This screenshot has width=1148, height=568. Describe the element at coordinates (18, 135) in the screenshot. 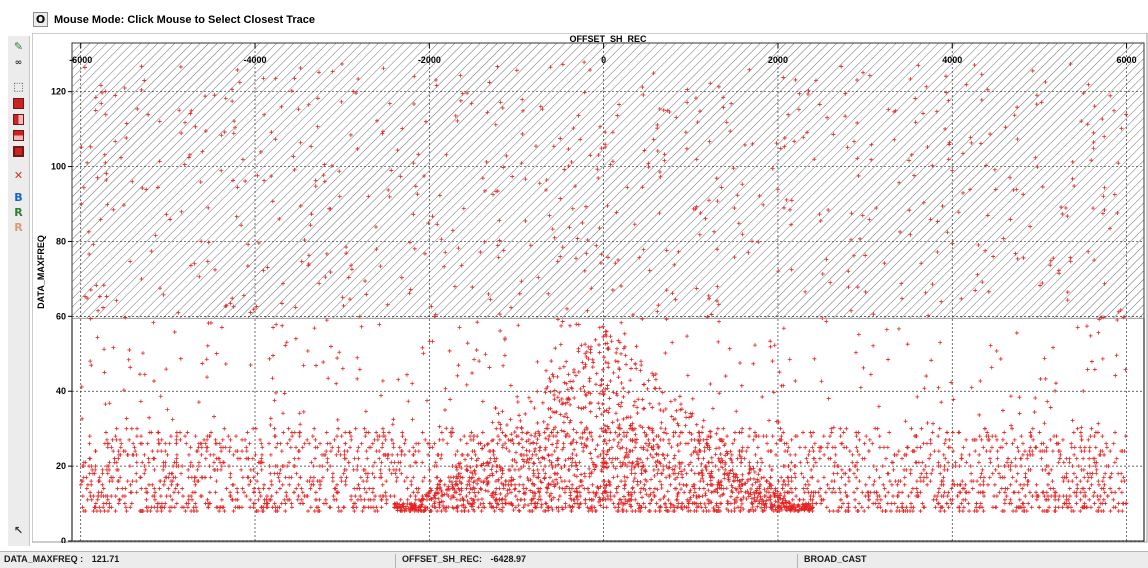

I see `split-horizontal-icon` at that location.